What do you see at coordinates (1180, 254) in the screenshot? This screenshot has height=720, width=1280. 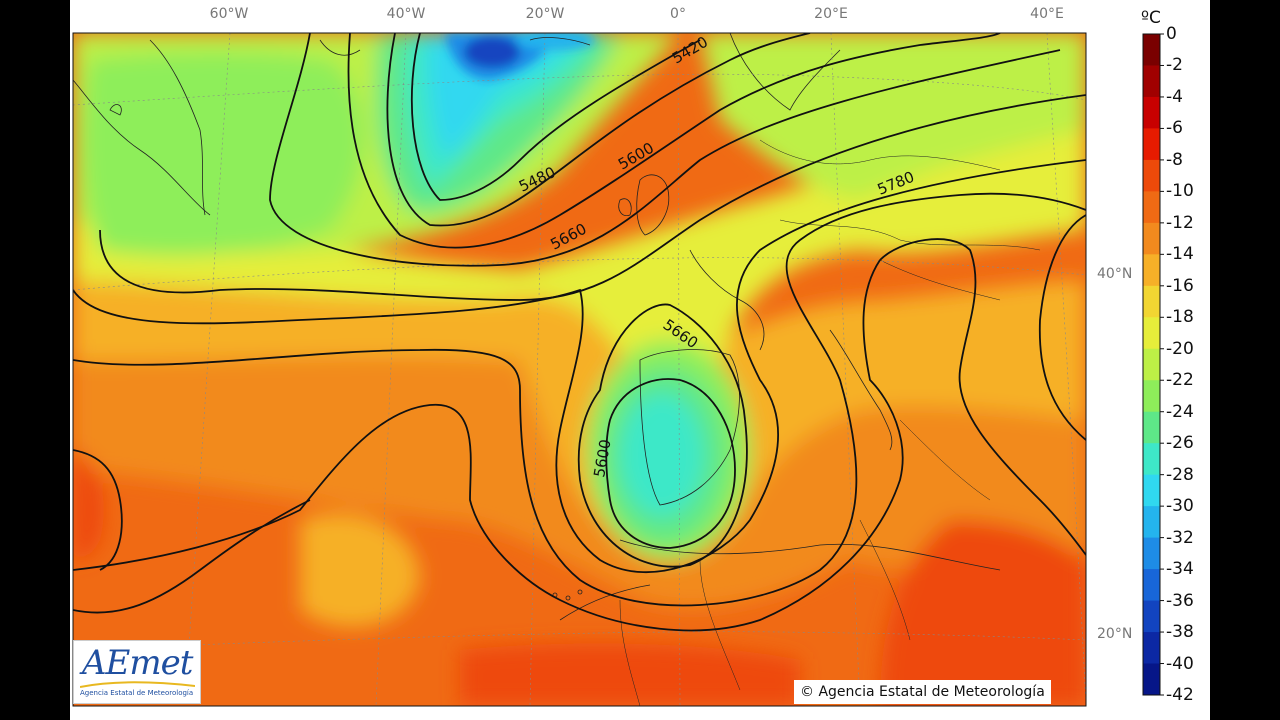 I see `colorbar-tick-label: -14` at bounding box center [1180, 254].